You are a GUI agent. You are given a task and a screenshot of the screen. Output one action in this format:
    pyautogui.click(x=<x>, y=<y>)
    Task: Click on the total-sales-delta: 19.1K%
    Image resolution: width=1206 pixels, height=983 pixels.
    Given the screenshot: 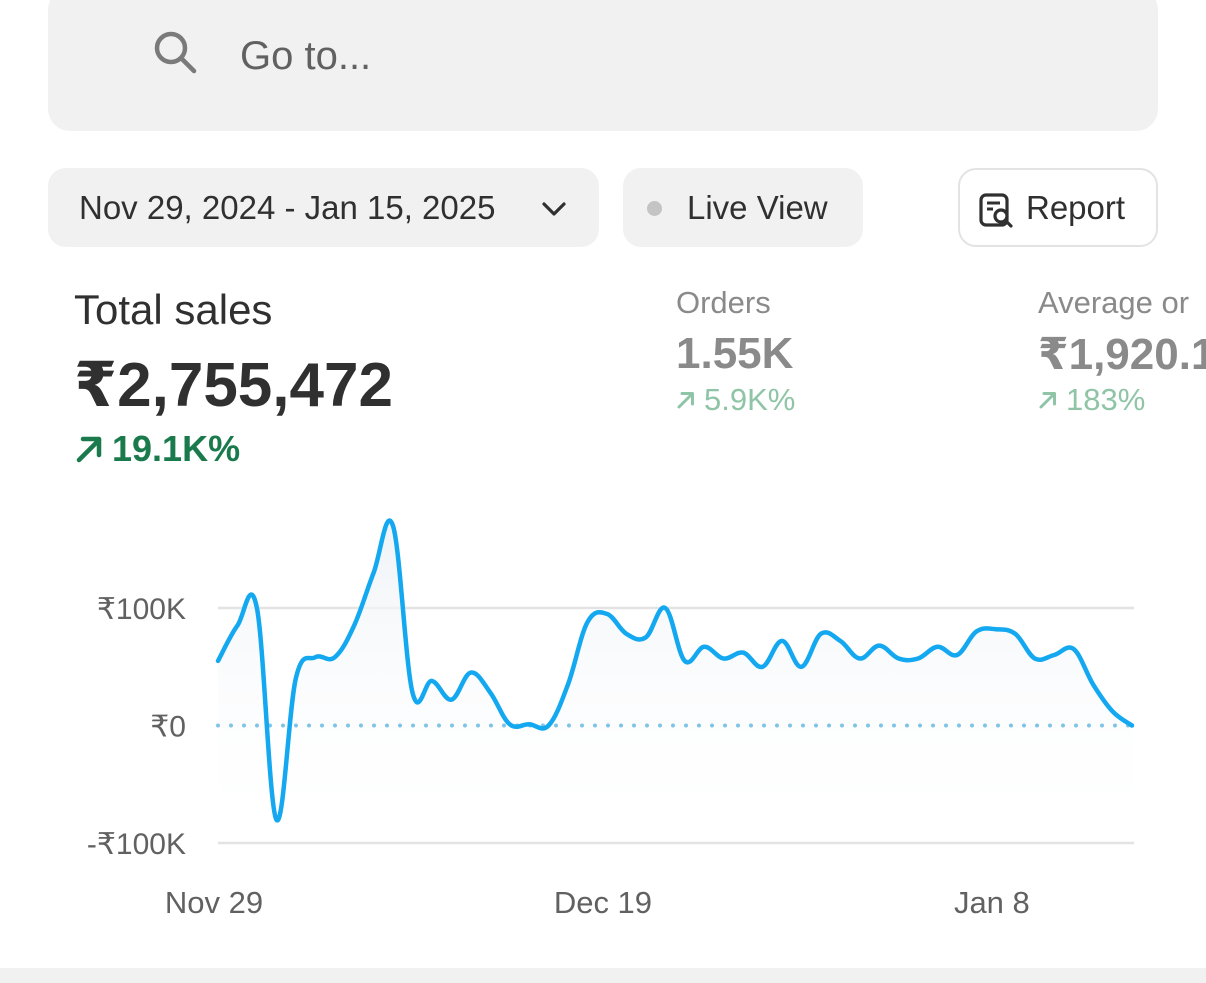 What is the action you would take?
    pyautogui.click(x=157, y=449)
    